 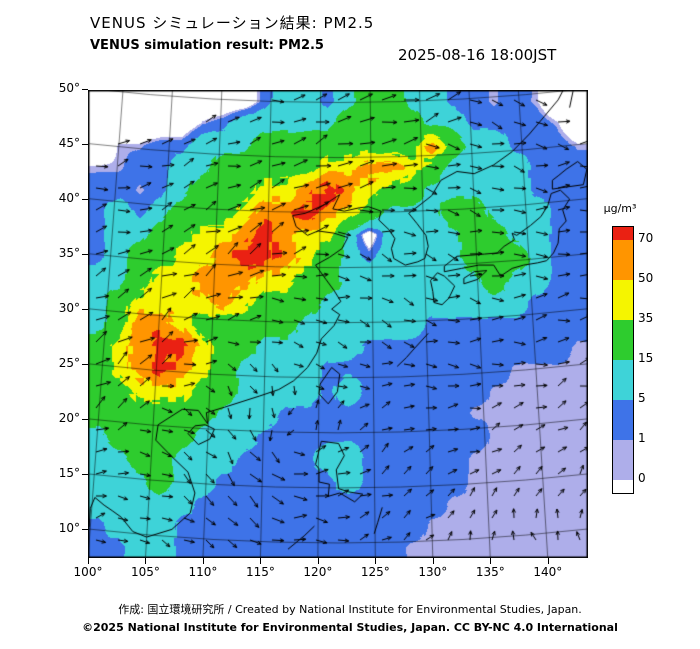 I want to click on lat-tick-label: 15°, so click(x=69, y=472).